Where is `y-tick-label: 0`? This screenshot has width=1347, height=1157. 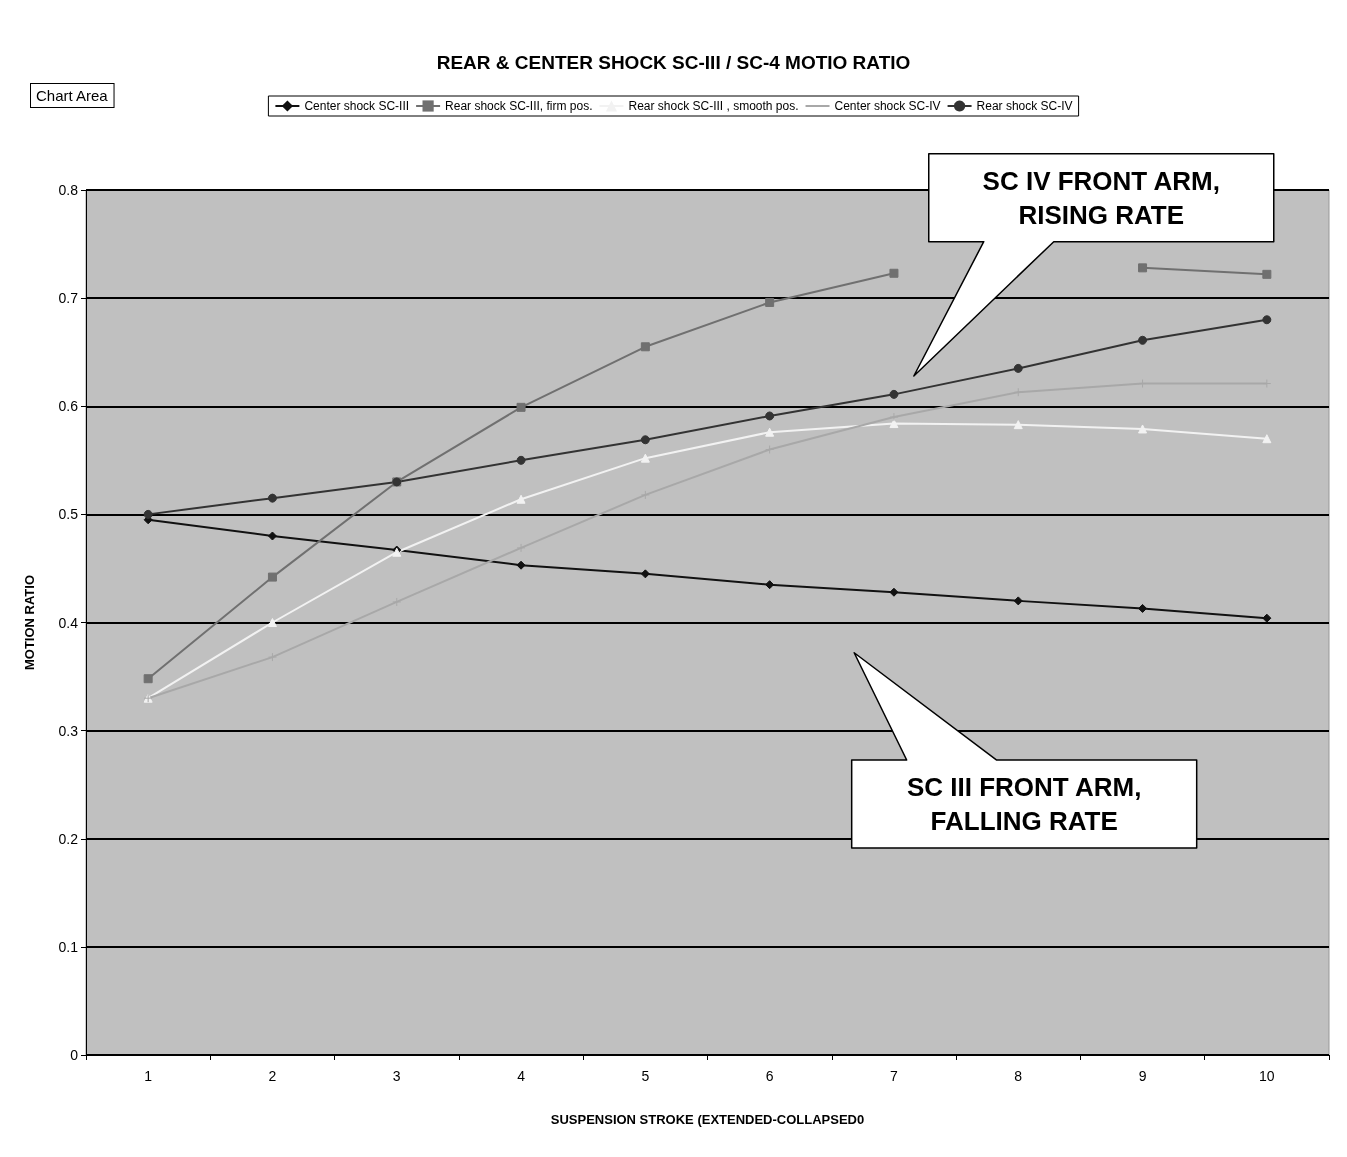
y-tick-label: 0 is located at coordinates (74, 1055).